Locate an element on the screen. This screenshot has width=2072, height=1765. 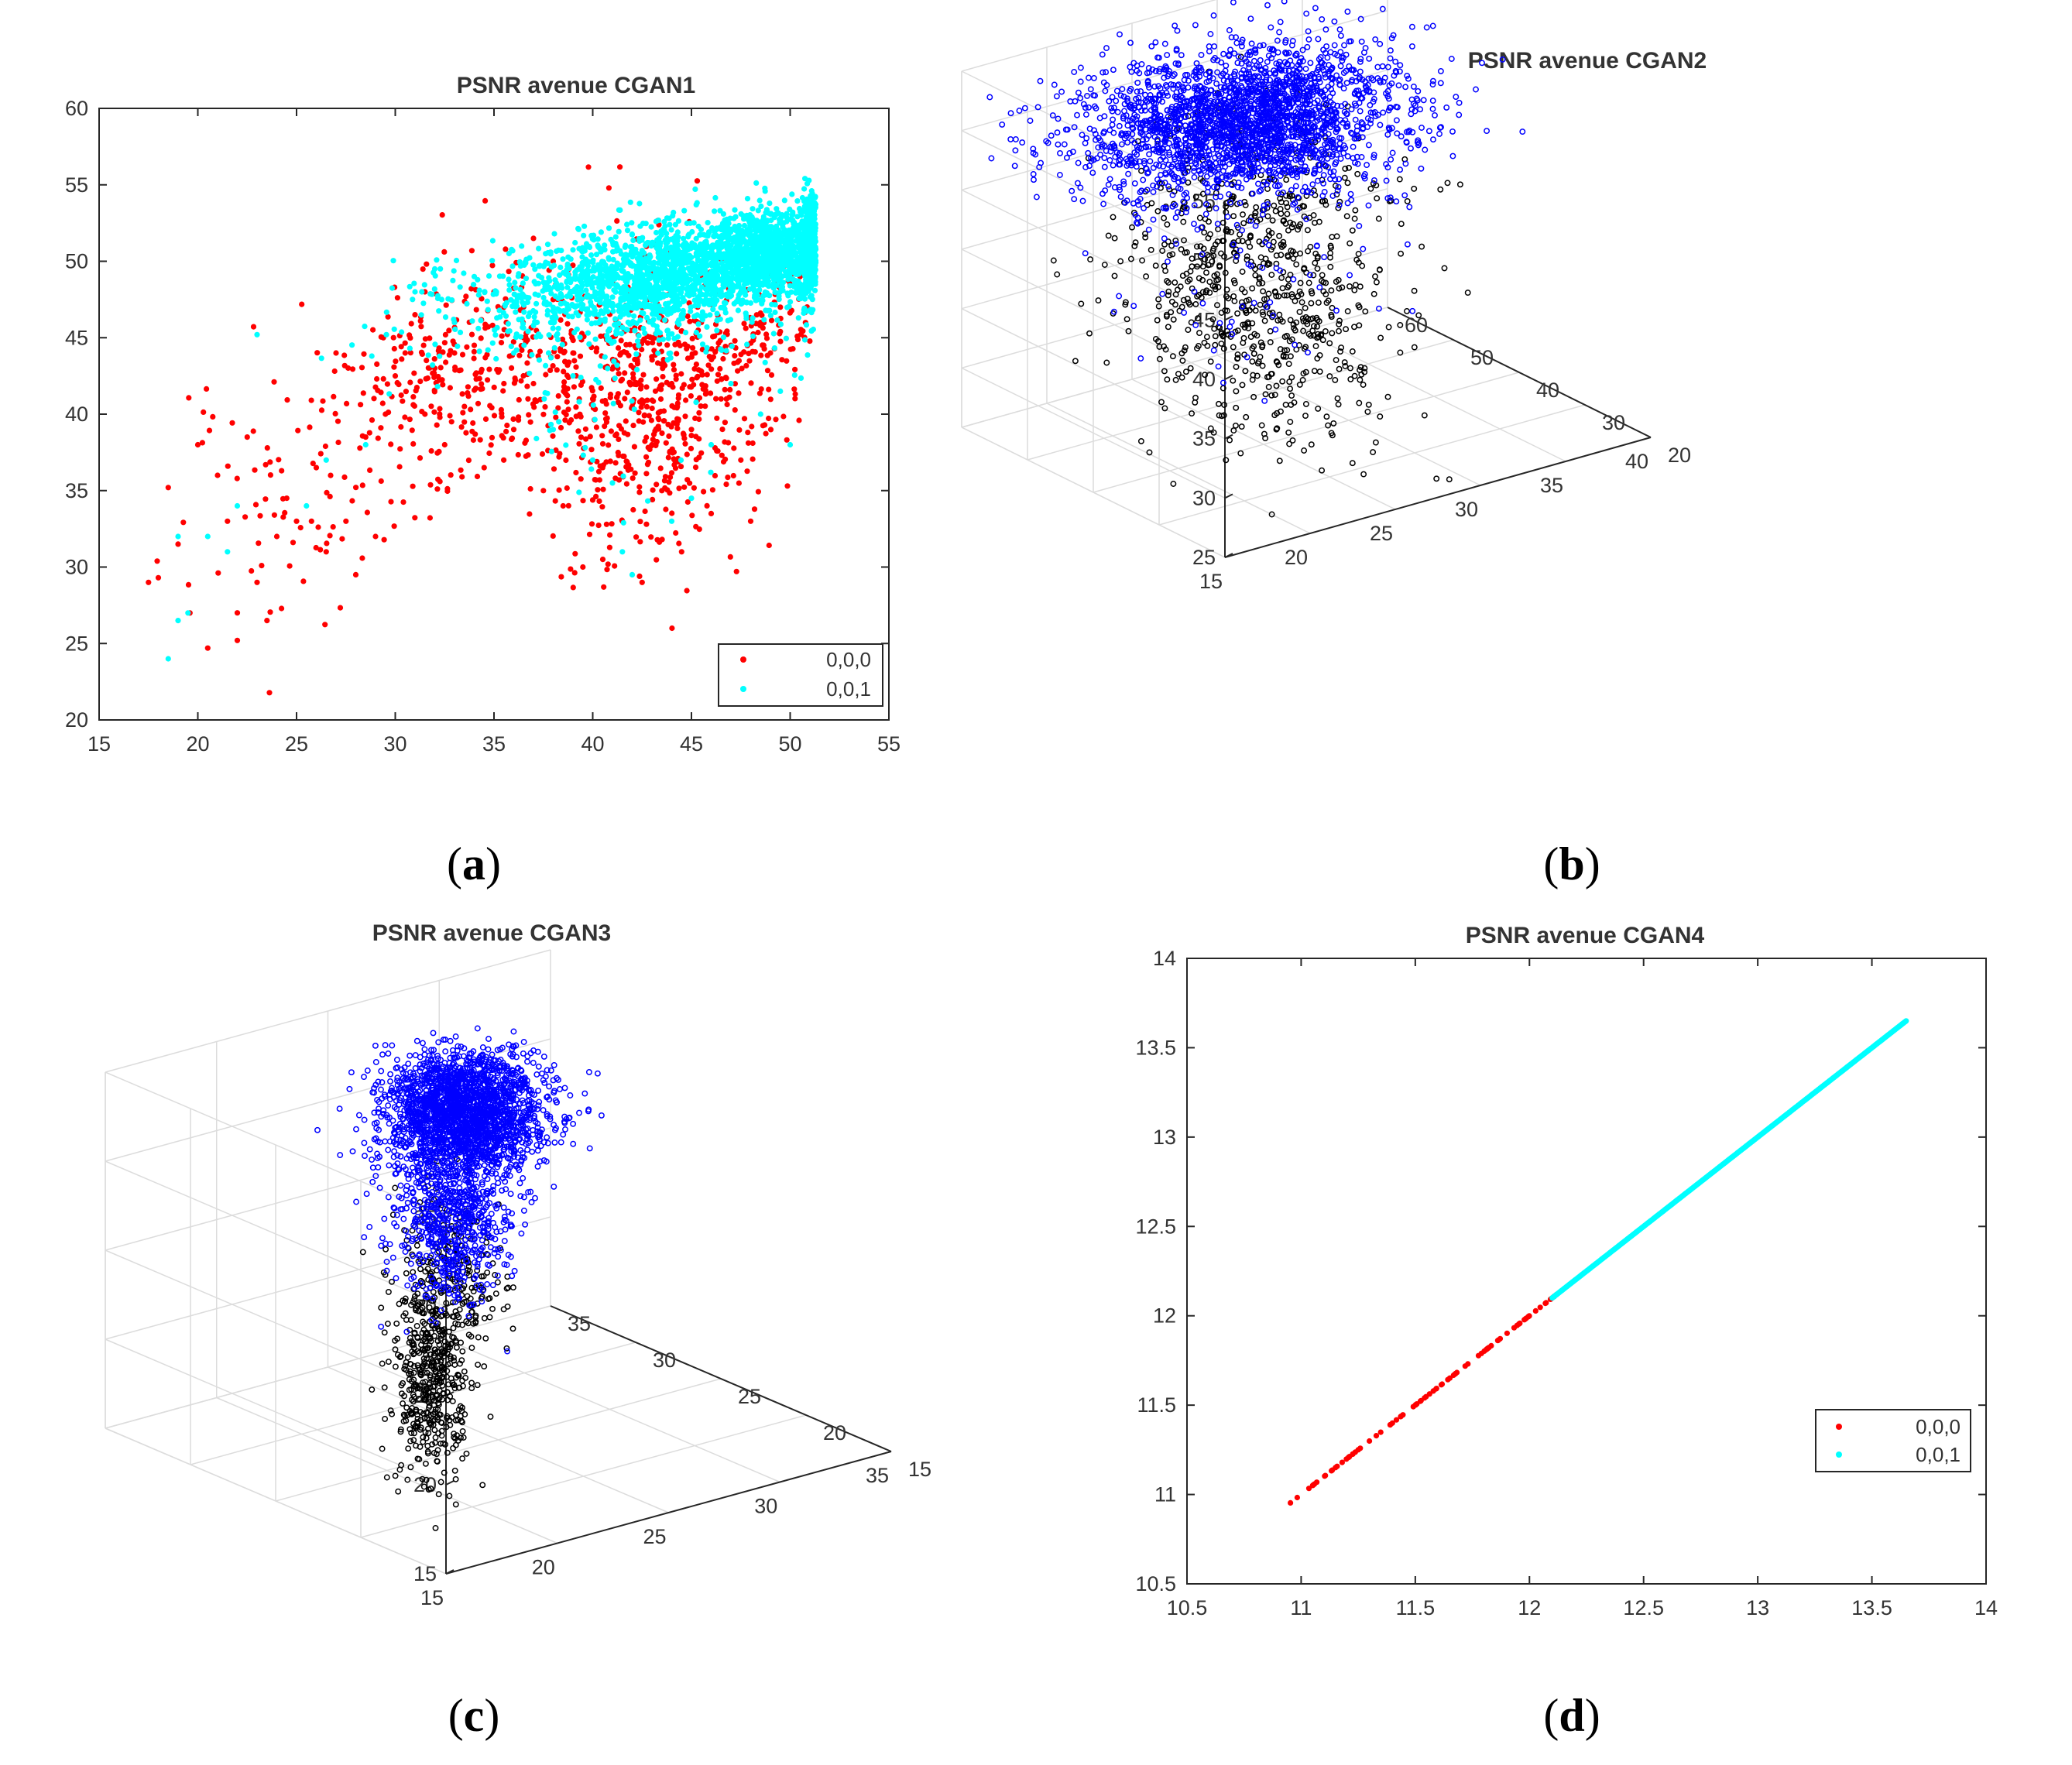
chart-a-xtick-label-0: 15 is located at coordinates (99, 744).